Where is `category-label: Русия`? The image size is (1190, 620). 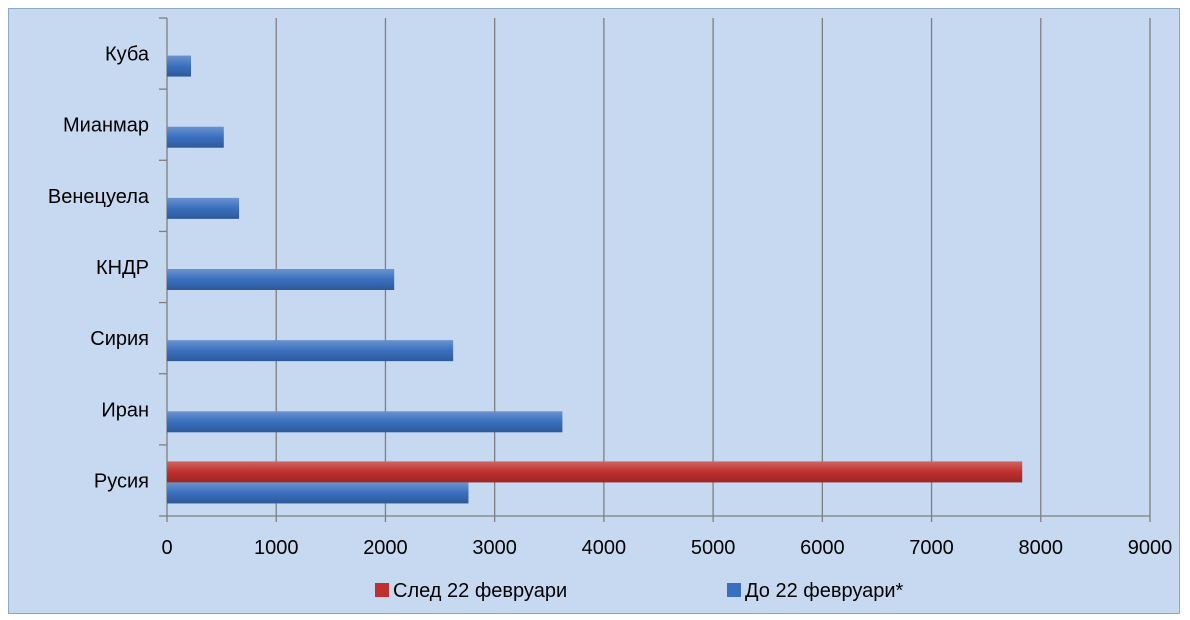
category-label: Русия is located at coordinates (121, 481).